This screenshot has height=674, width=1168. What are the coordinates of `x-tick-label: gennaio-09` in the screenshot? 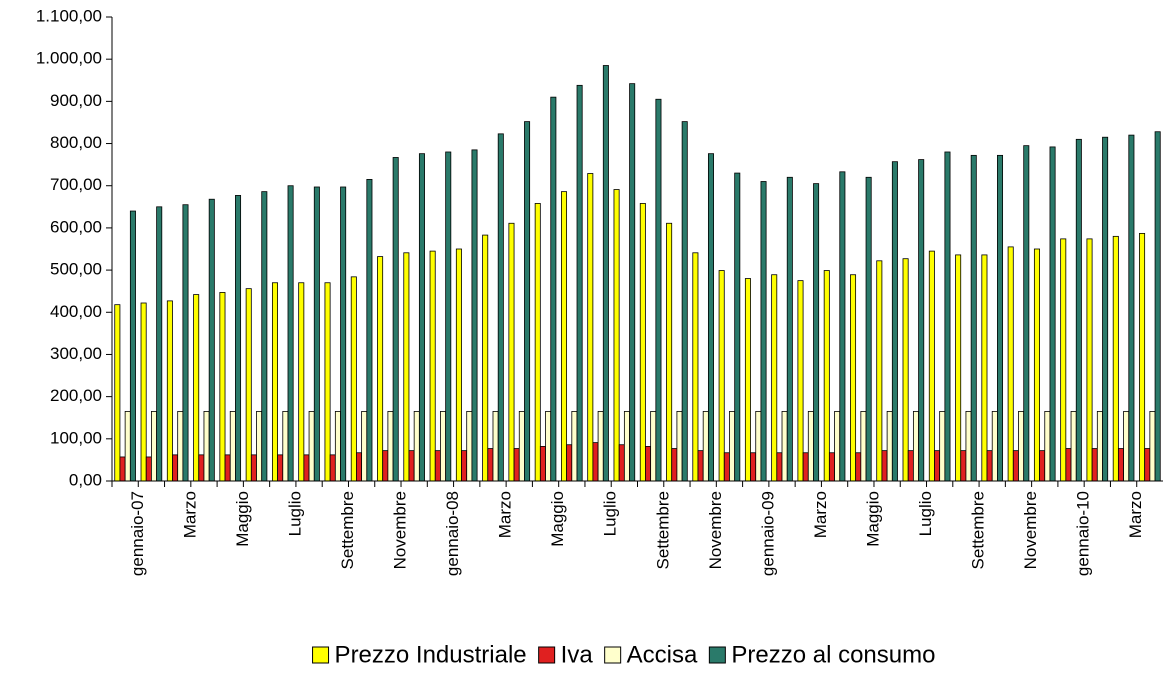 It's located at (767, 533).